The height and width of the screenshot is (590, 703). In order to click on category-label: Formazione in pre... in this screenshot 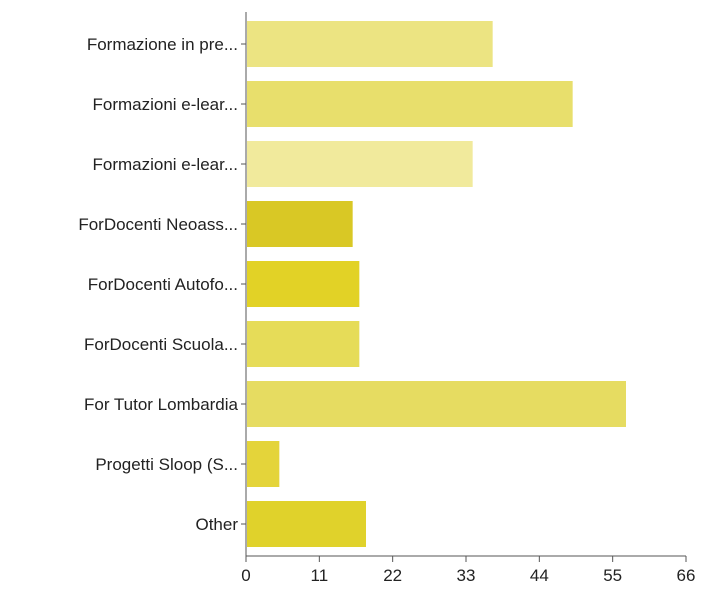, I will do `click(162, 44)`.